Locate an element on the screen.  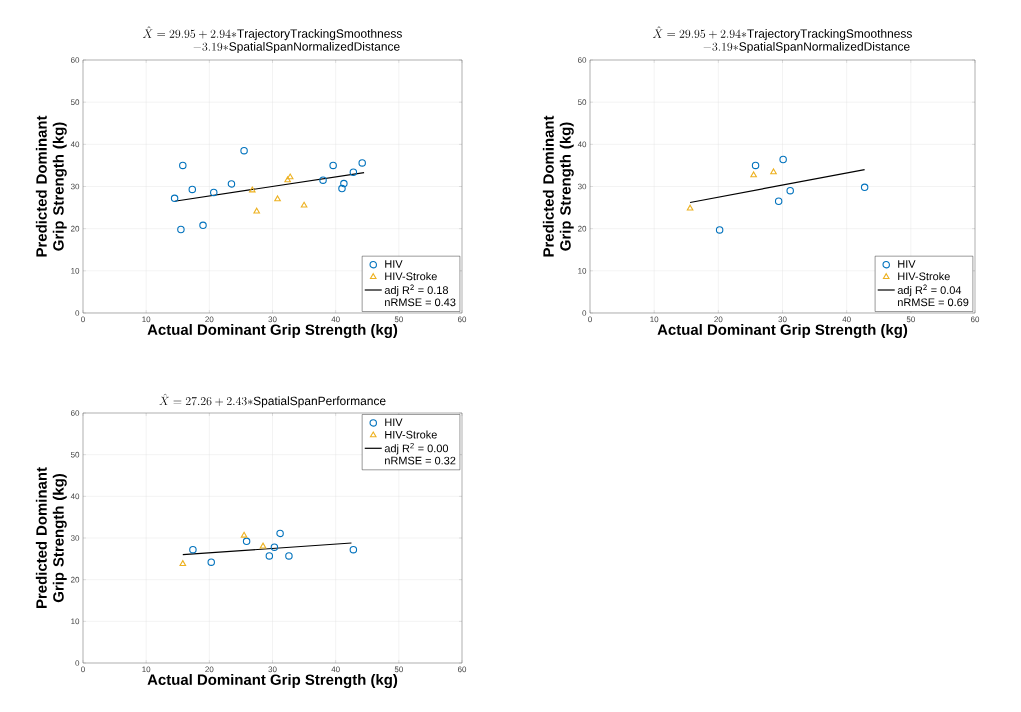
annotation: nRMSE = 0.69 is located at coordinates (933, 302).